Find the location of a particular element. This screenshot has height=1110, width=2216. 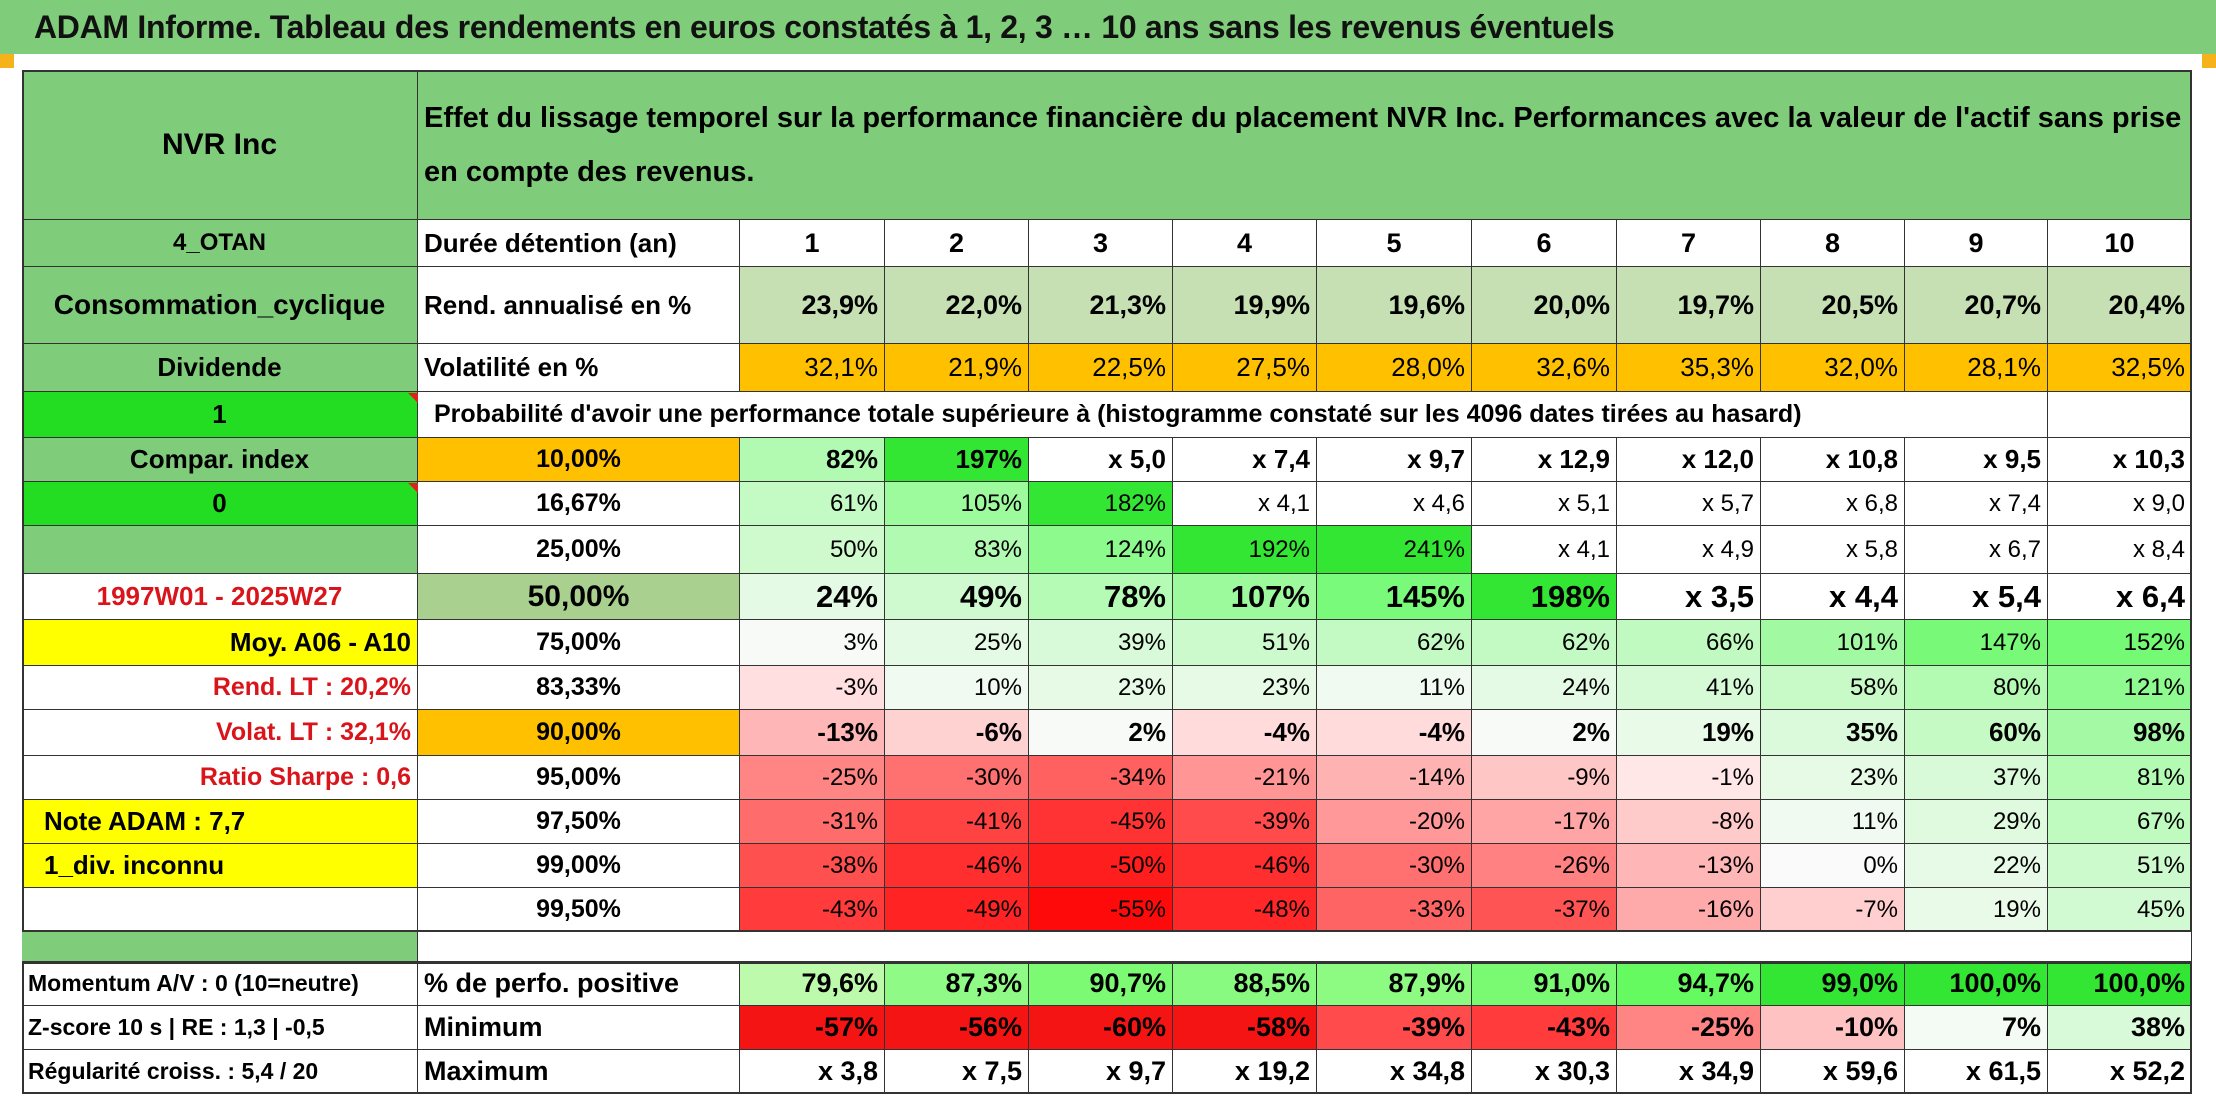

percentile-value-cell: -45% is located at coordinates (1101, 822).